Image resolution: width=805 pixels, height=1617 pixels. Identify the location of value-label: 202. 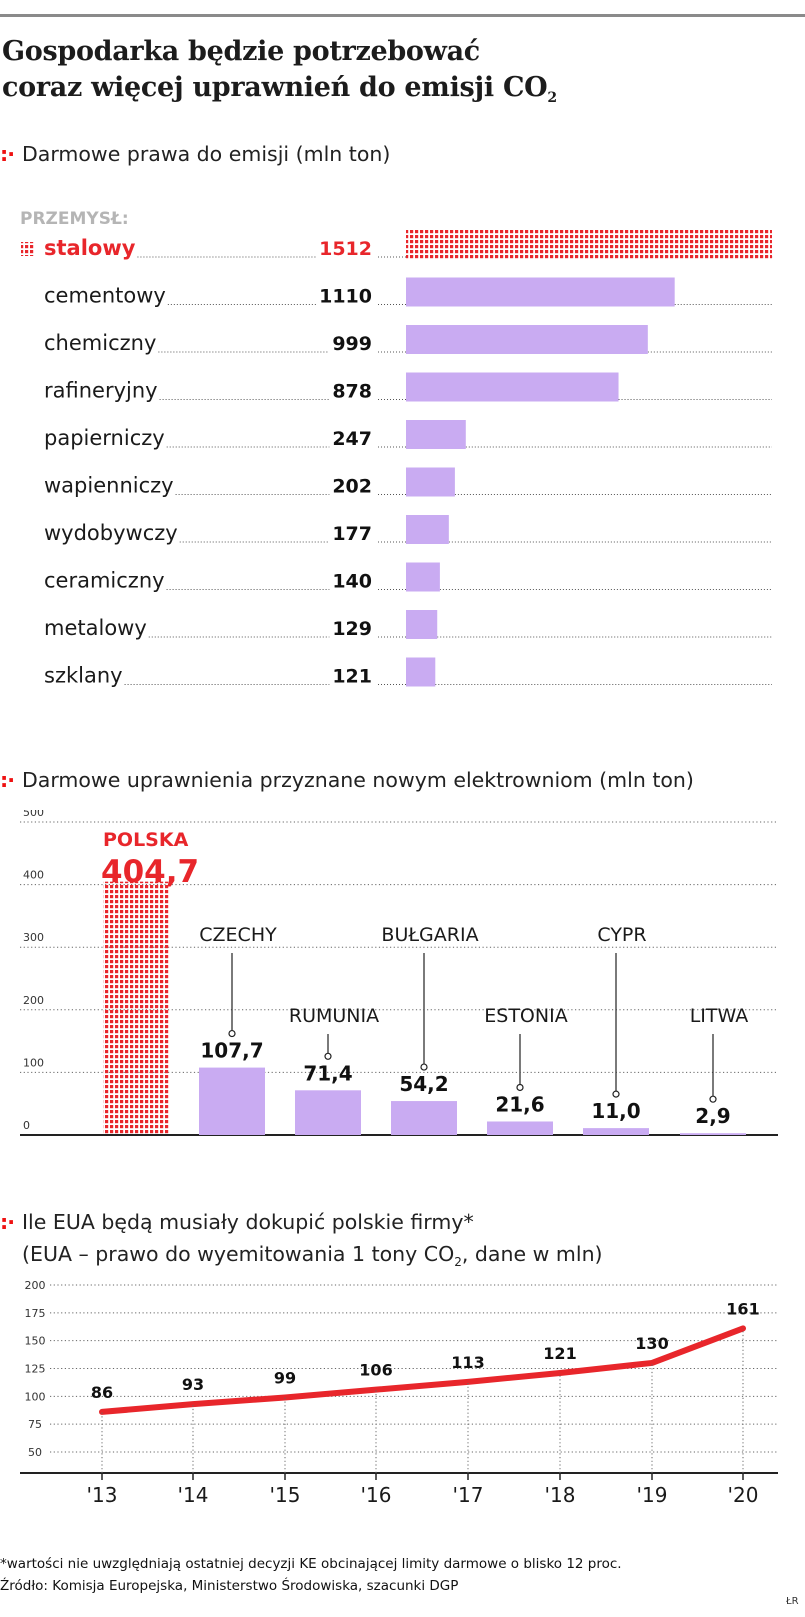
(352, 487).